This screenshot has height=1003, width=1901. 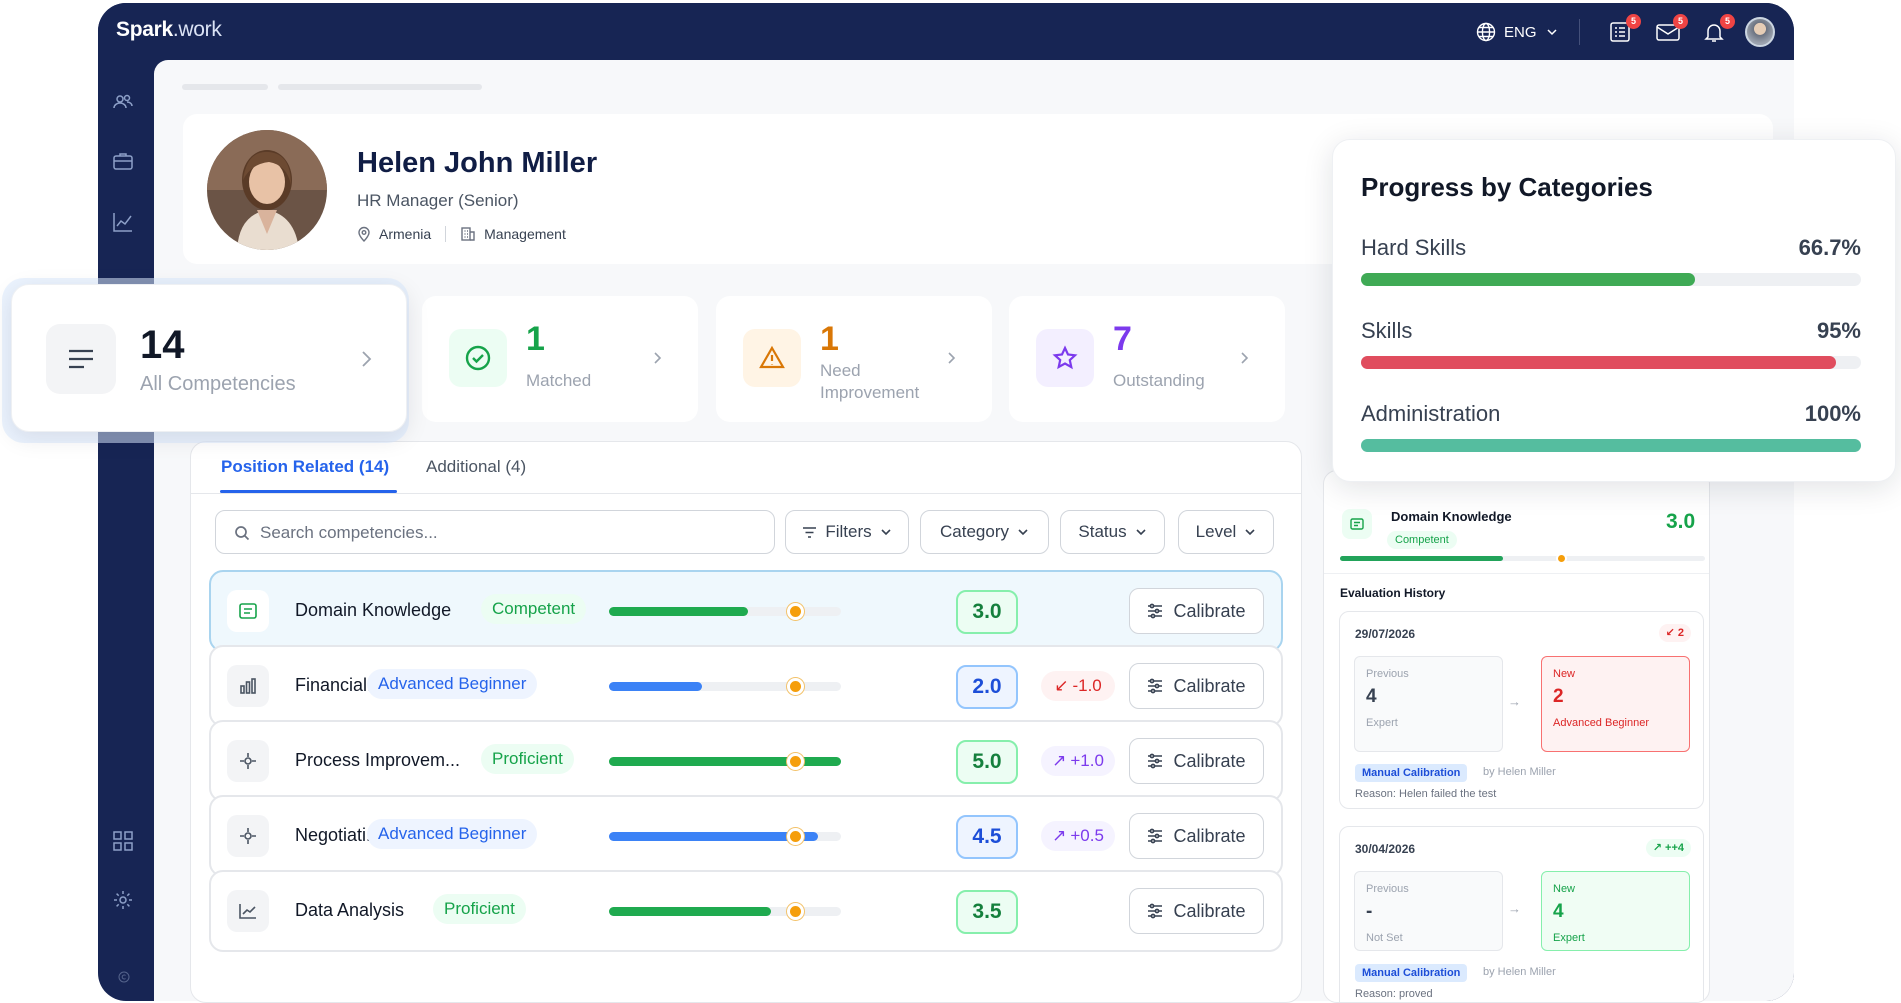 What do you see at coordinates (1147, 359) in the screenshot?
I see `stat-card-outstanding: 7 Outstanding` at bounding box center [1147, 359].